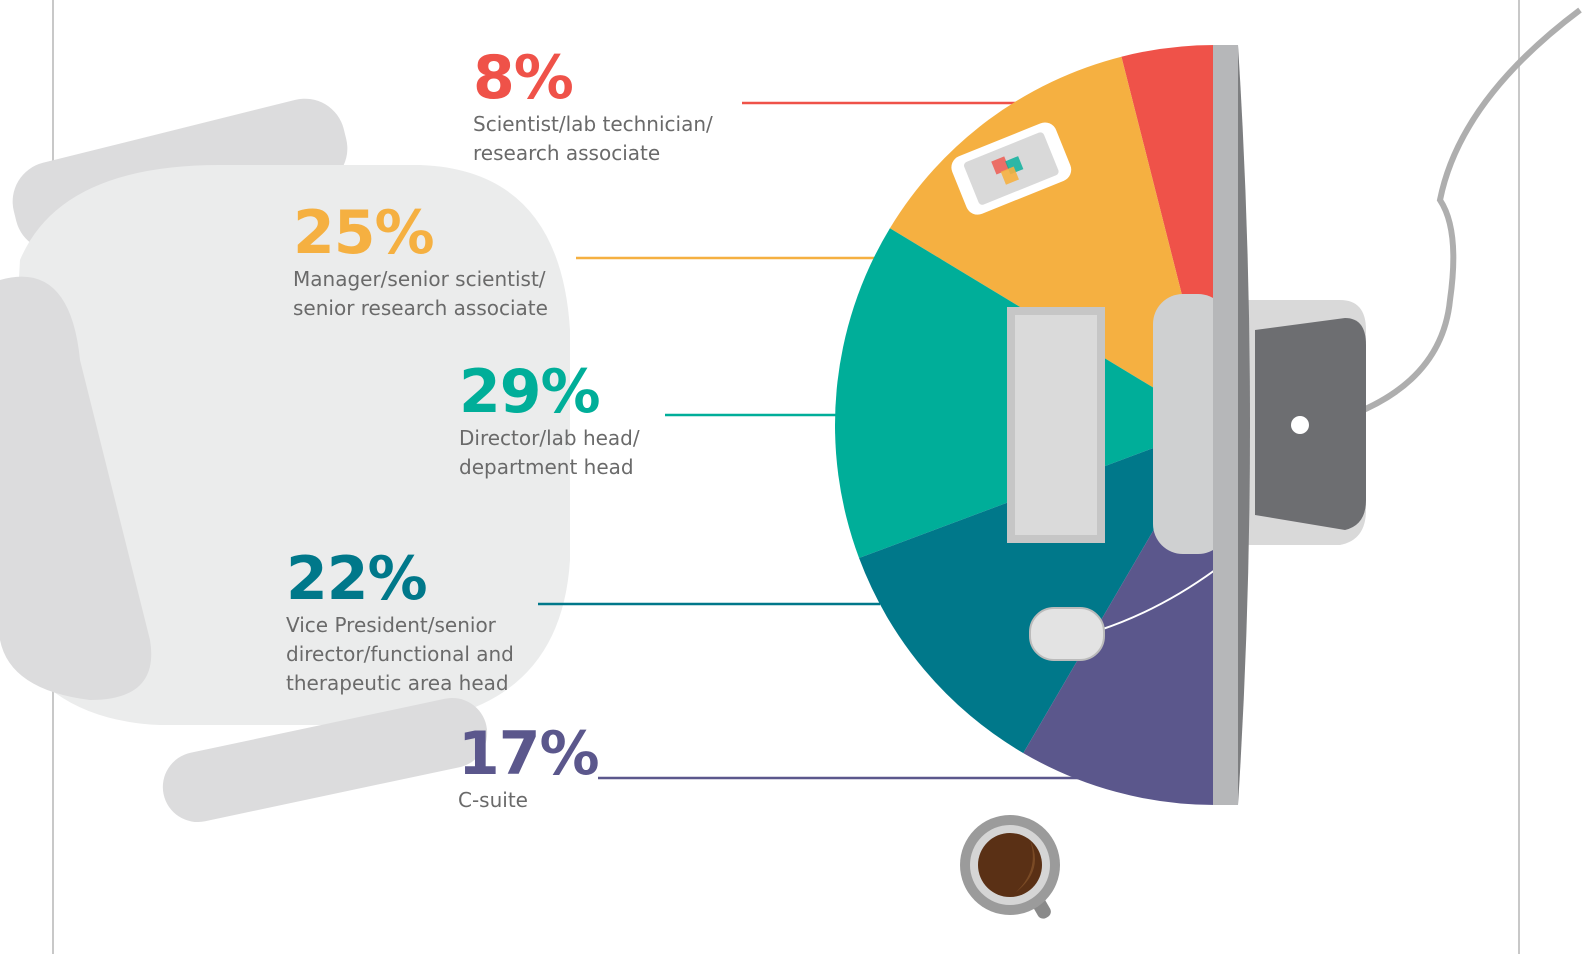  I want to click on monitor, so click(1259, 425).